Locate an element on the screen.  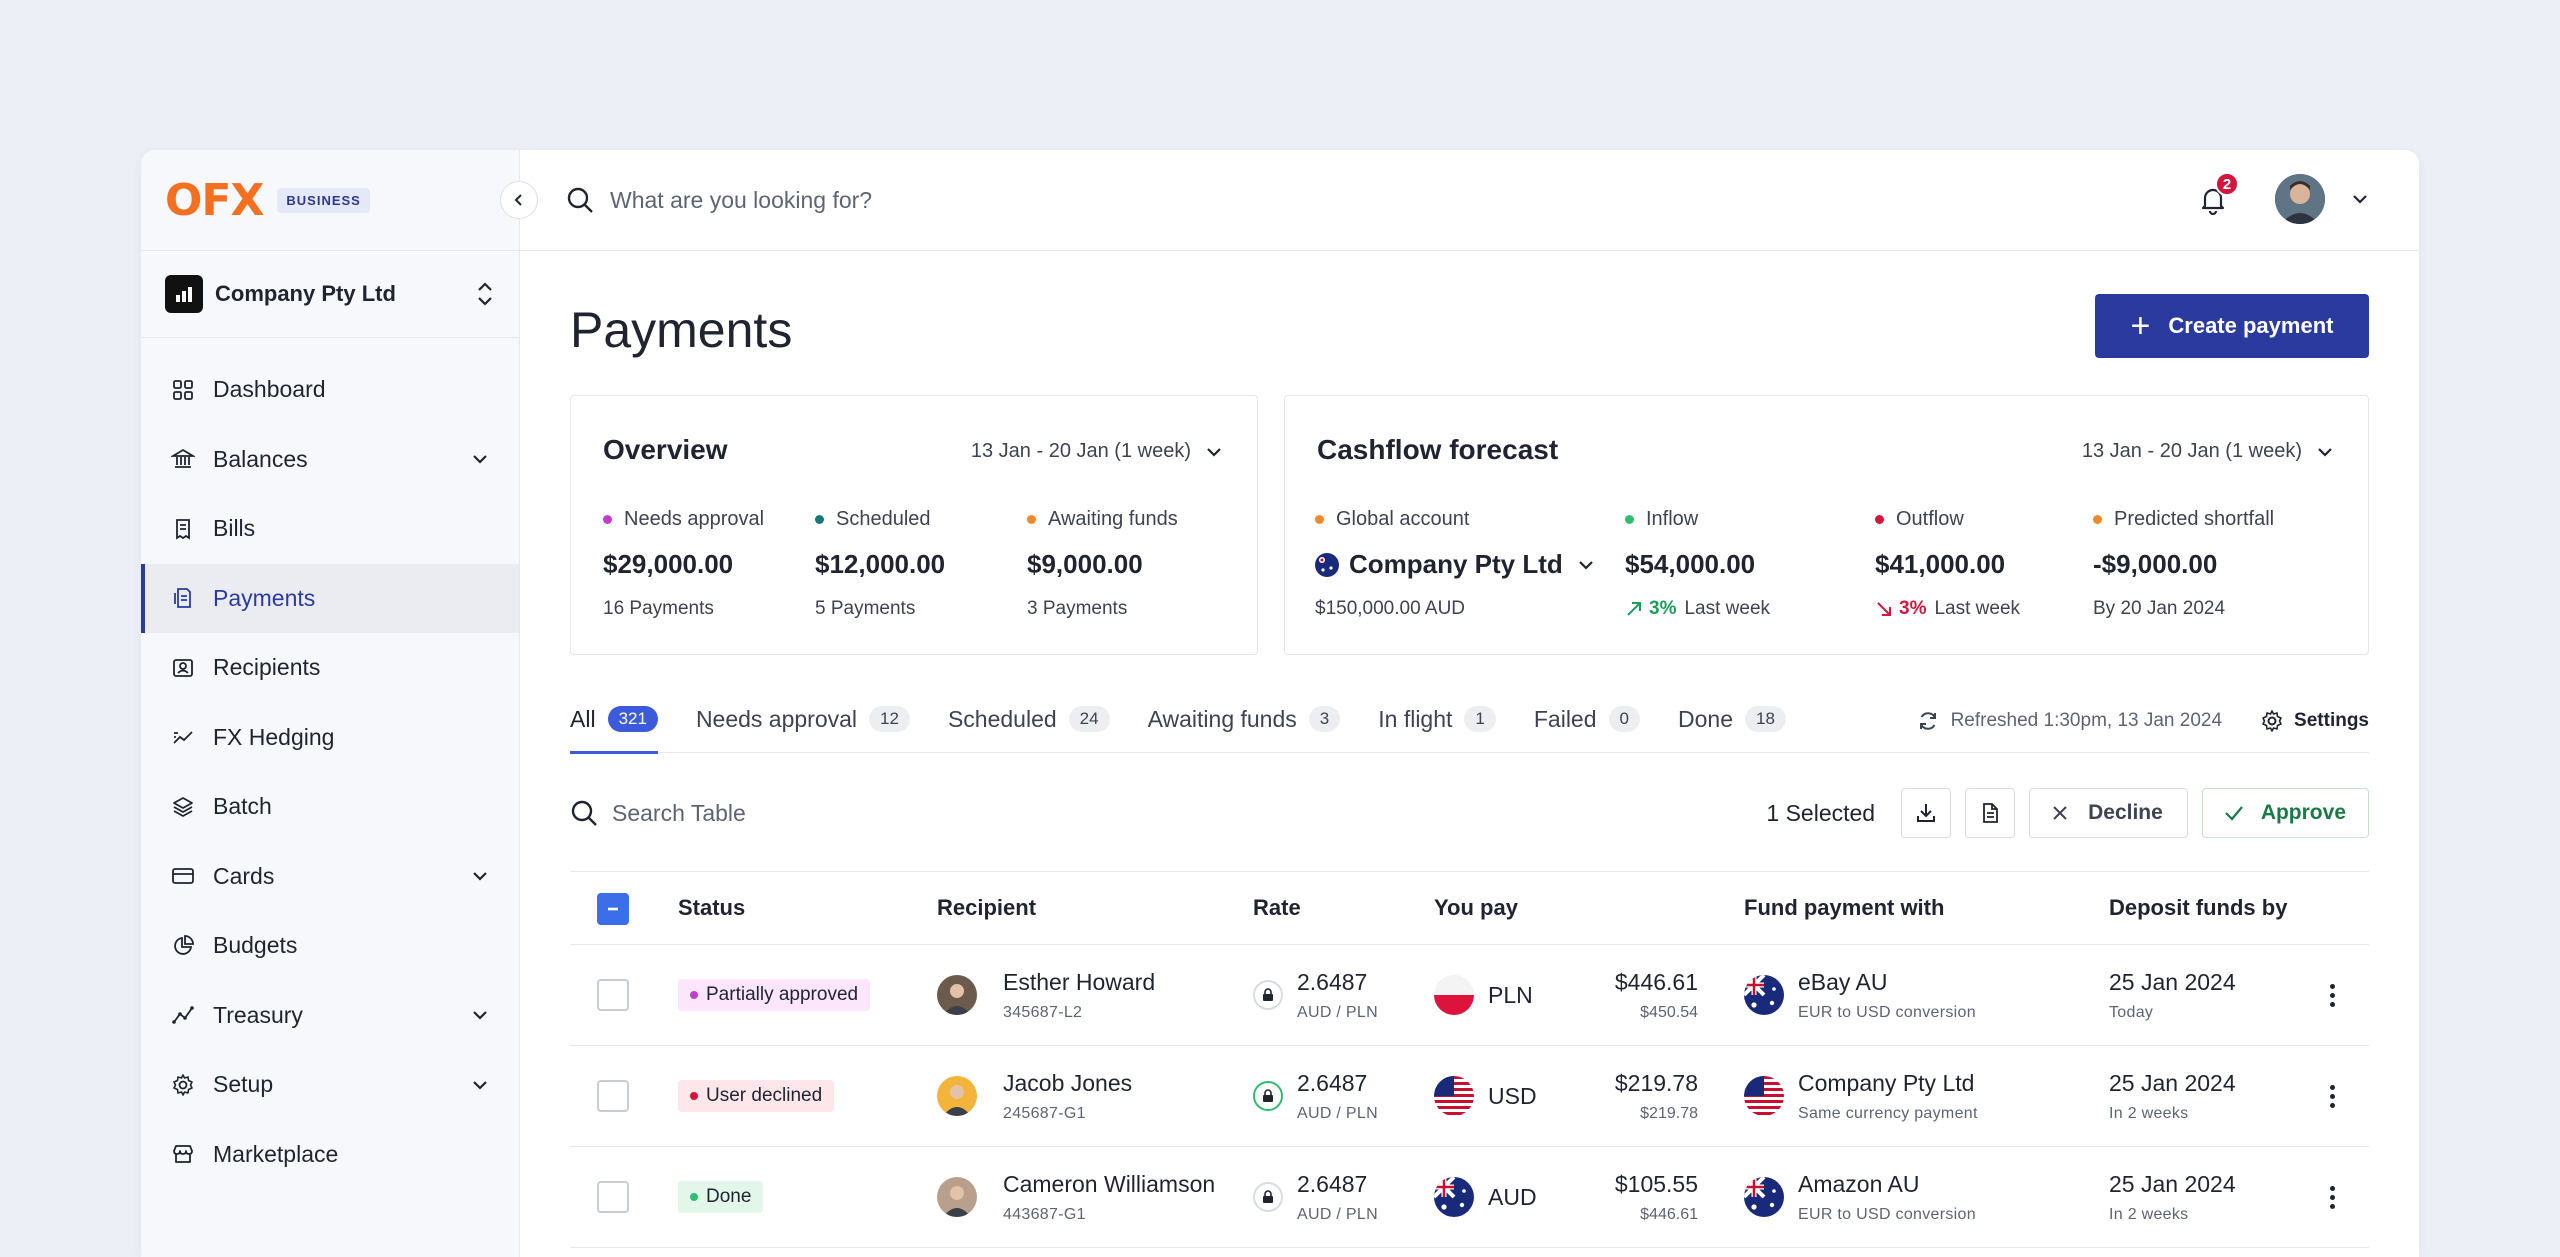
sidebar-item-payments: Payments is located at coordinates (330, 598).